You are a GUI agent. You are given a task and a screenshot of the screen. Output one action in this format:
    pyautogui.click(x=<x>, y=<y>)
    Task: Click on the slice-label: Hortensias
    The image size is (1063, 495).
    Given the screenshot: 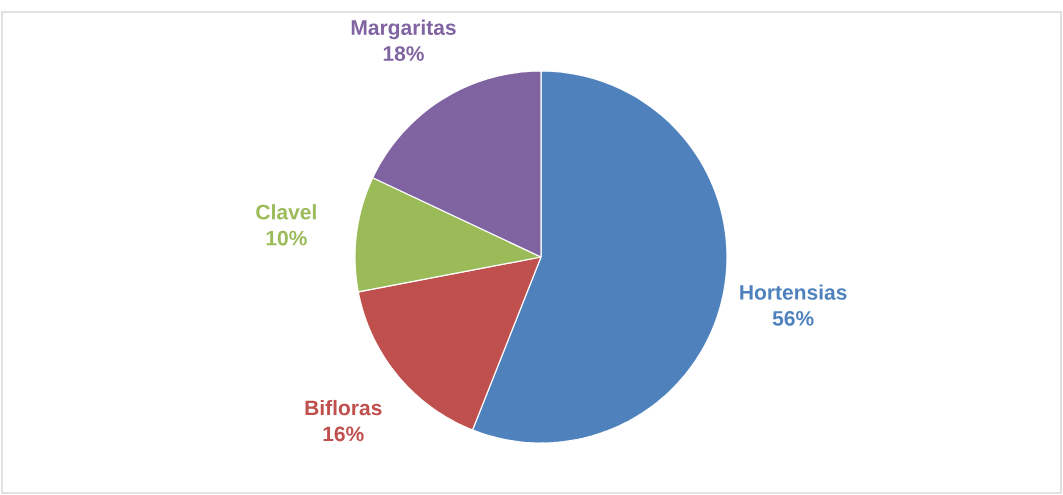 What is the action you would take?
    pyautogui.click(x=793, y=292)
    